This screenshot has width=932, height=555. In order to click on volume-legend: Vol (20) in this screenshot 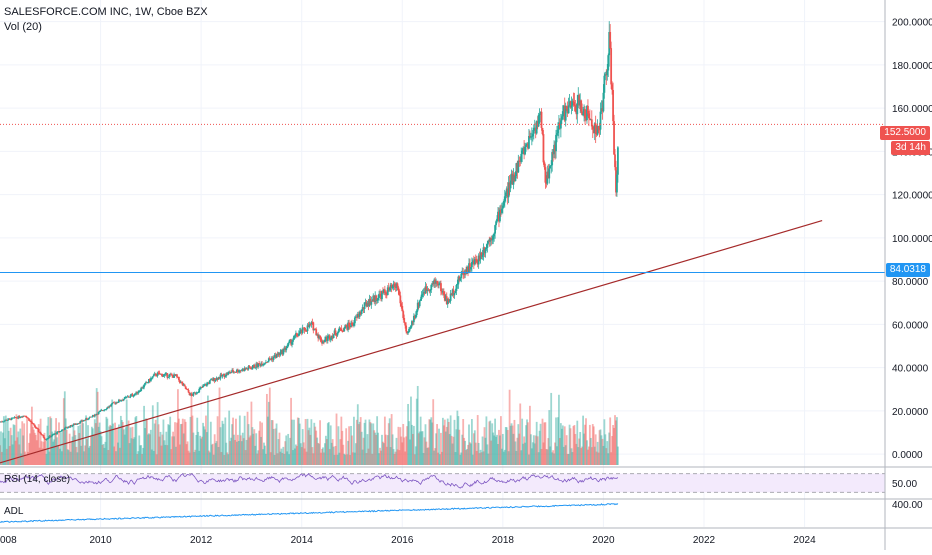, I will do `click(23, 27)`.